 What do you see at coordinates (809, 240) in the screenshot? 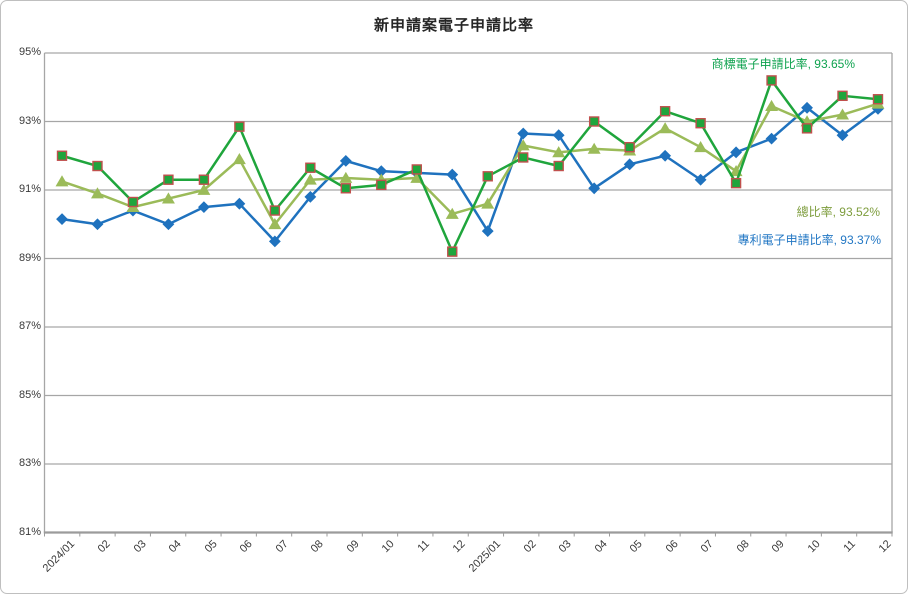
I see `series-label-patent: 專利電子申請比率, 93.37%` at bounding box center [809, 240].